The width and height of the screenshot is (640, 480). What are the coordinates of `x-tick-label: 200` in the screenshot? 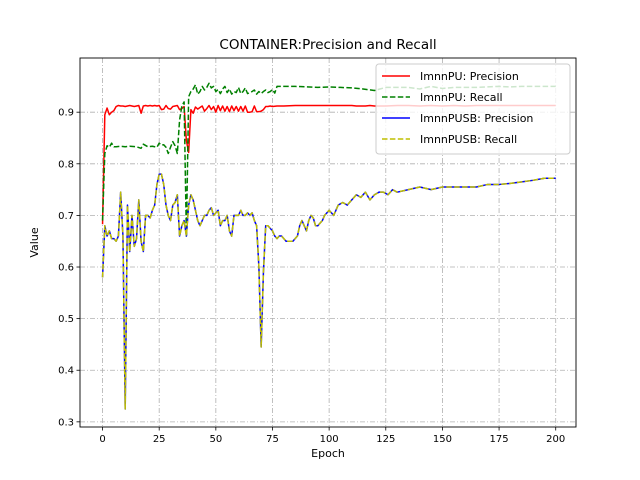 It's located at (555, 439).